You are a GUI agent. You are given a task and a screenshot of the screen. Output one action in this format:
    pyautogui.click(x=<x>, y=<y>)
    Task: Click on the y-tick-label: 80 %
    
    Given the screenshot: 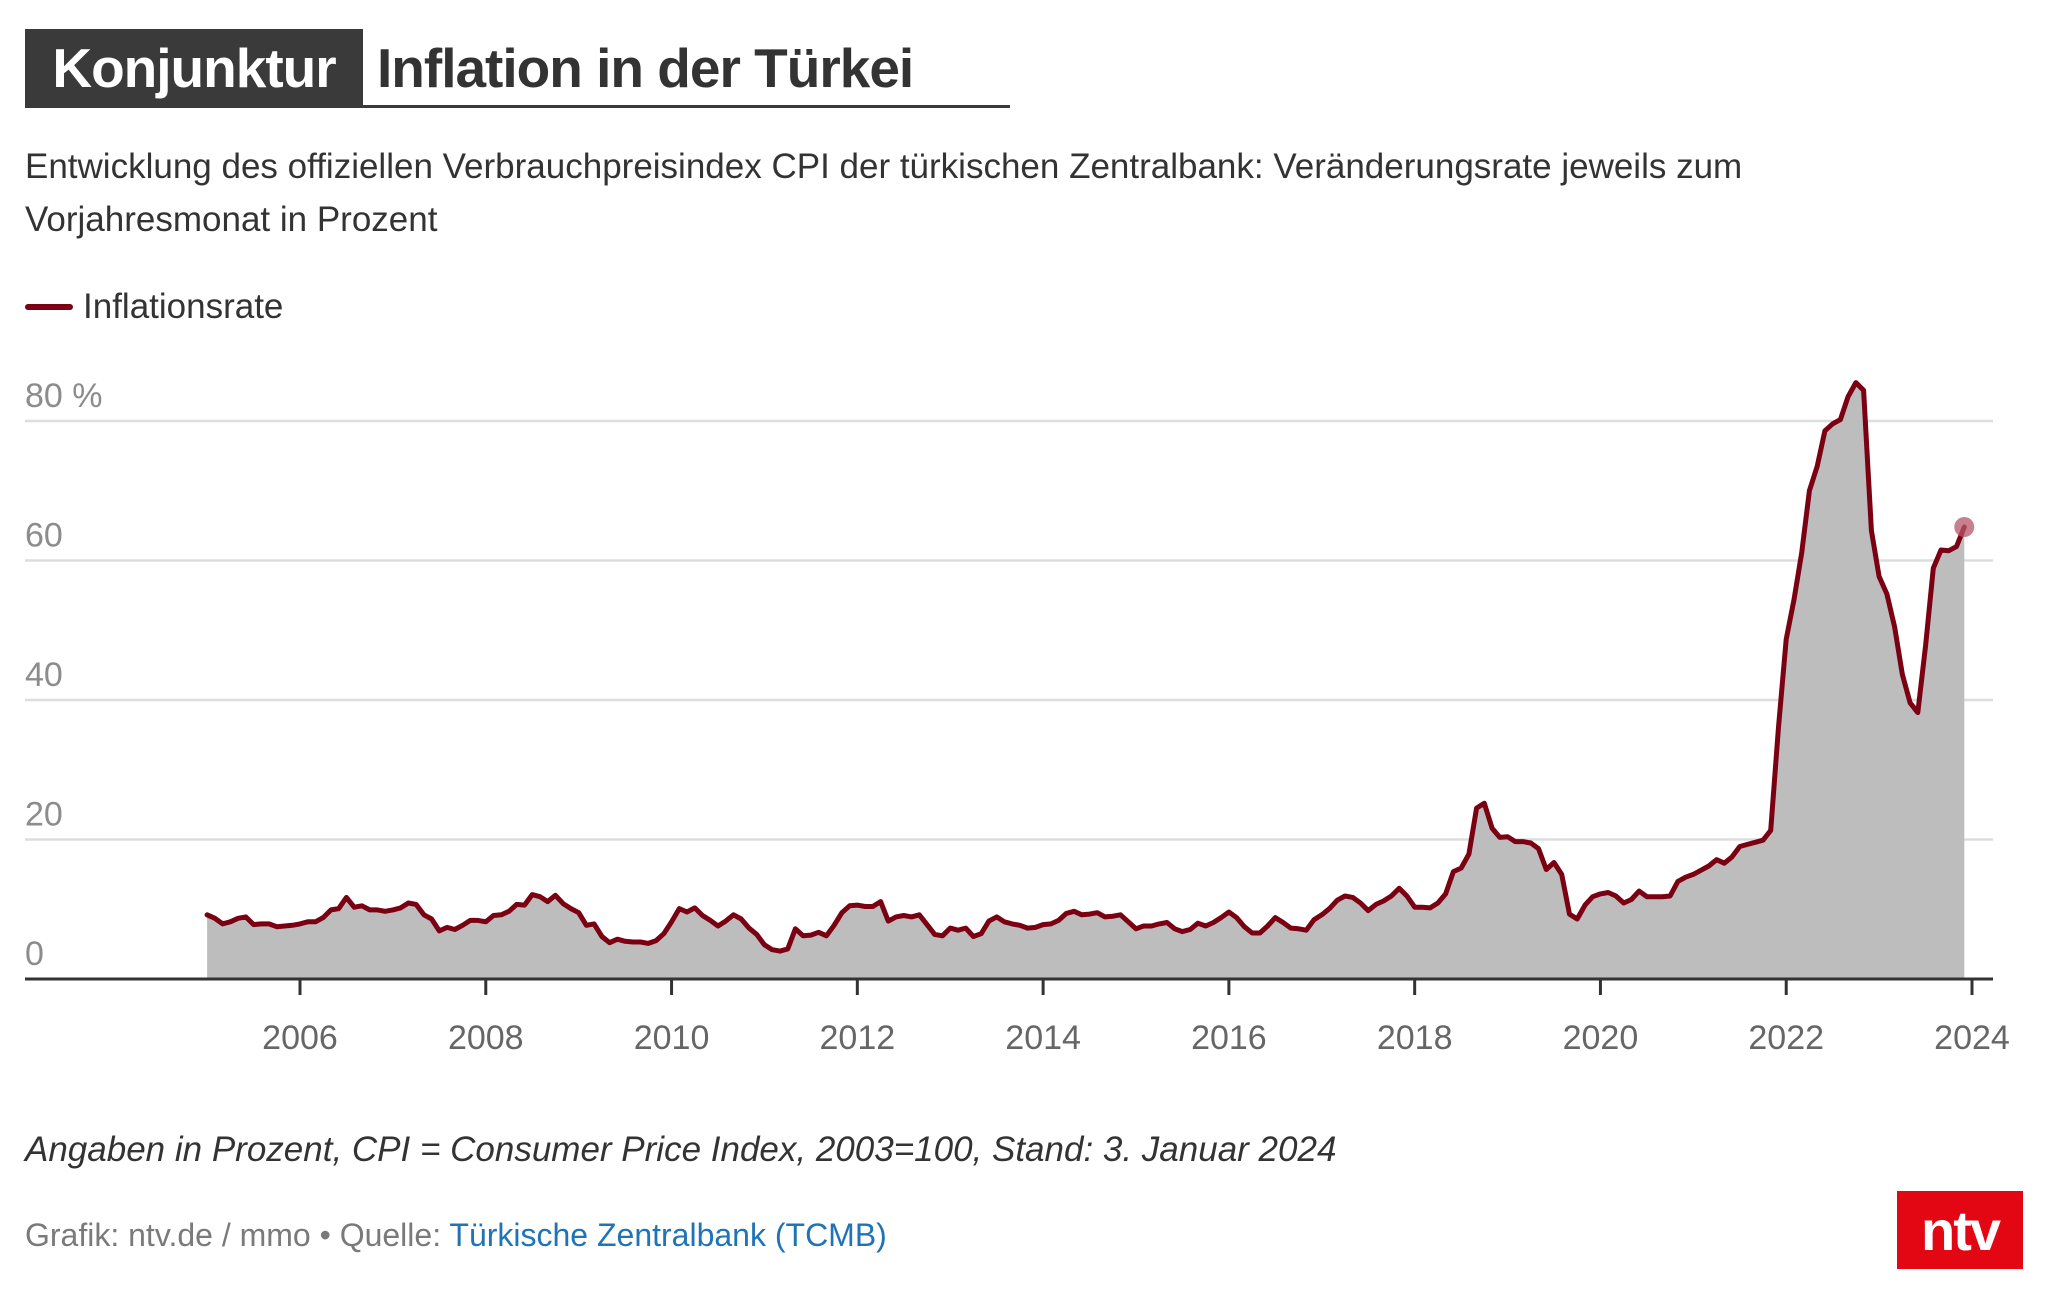 What is the action you would take?
    pyautogui.click(x=64, y=396)
    